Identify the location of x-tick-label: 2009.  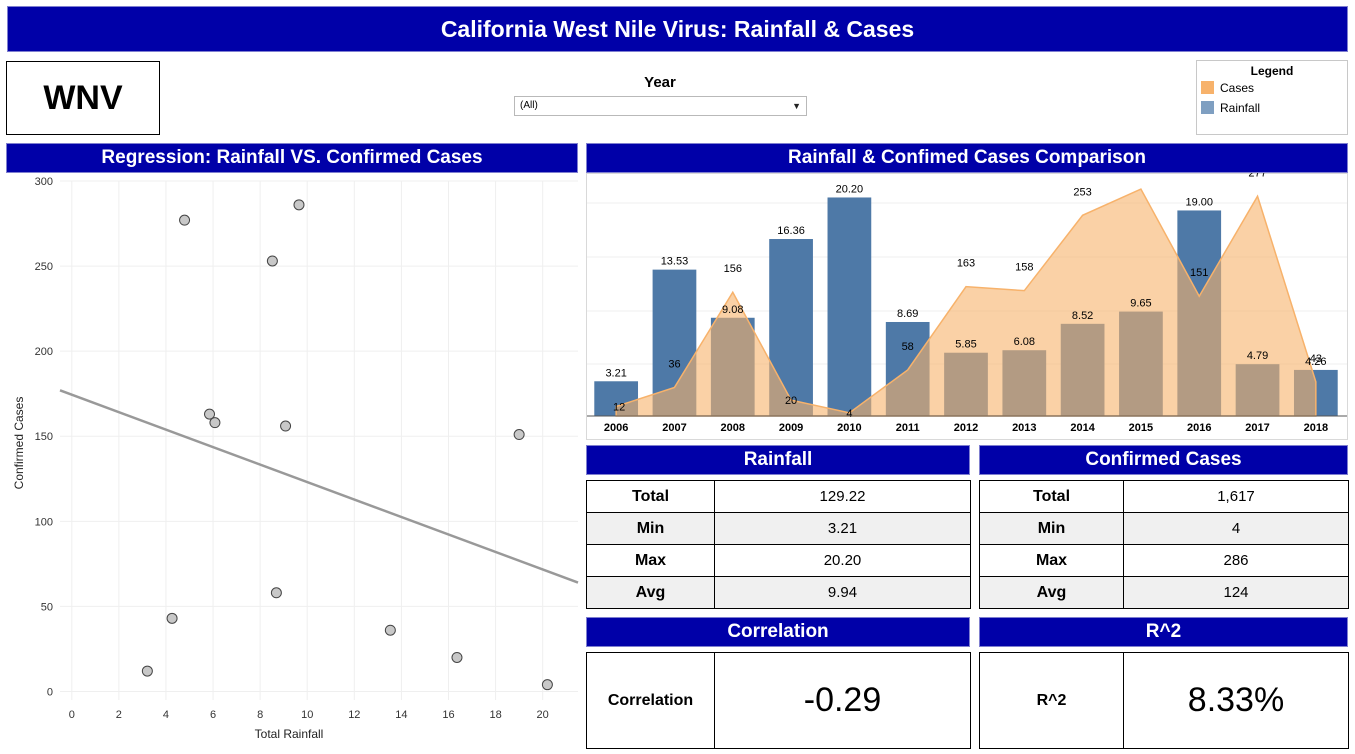
(791, 428).